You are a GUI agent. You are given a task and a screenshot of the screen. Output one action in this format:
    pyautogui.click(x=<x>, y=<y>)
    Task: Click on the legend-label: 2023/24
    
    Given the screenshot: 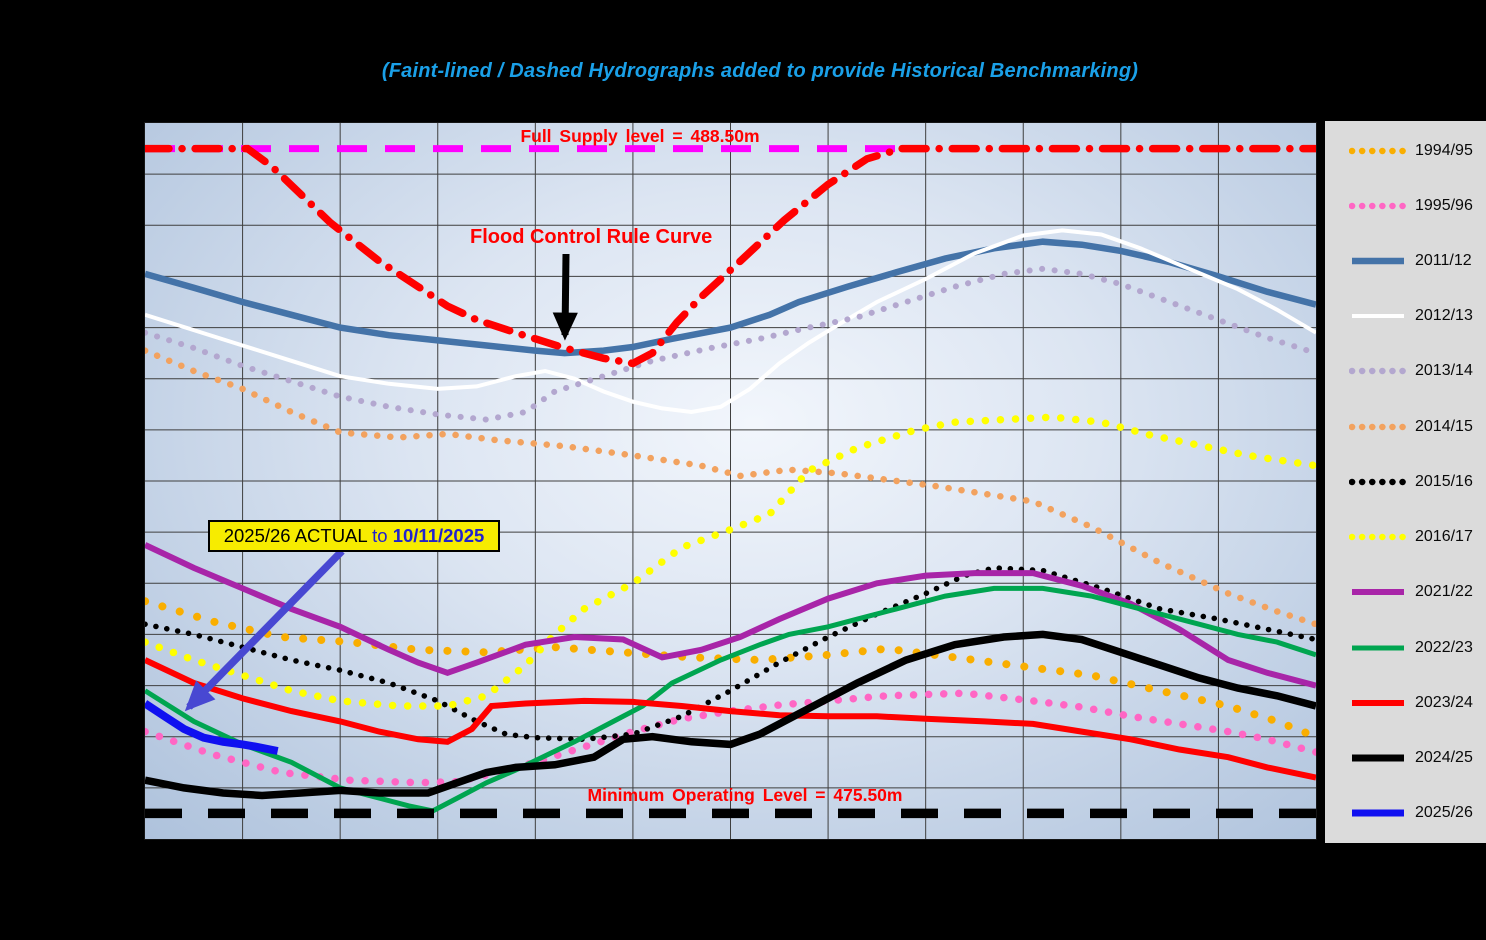 What is the action you would take?
    pyautogui.click(x=1444, y=702)
    